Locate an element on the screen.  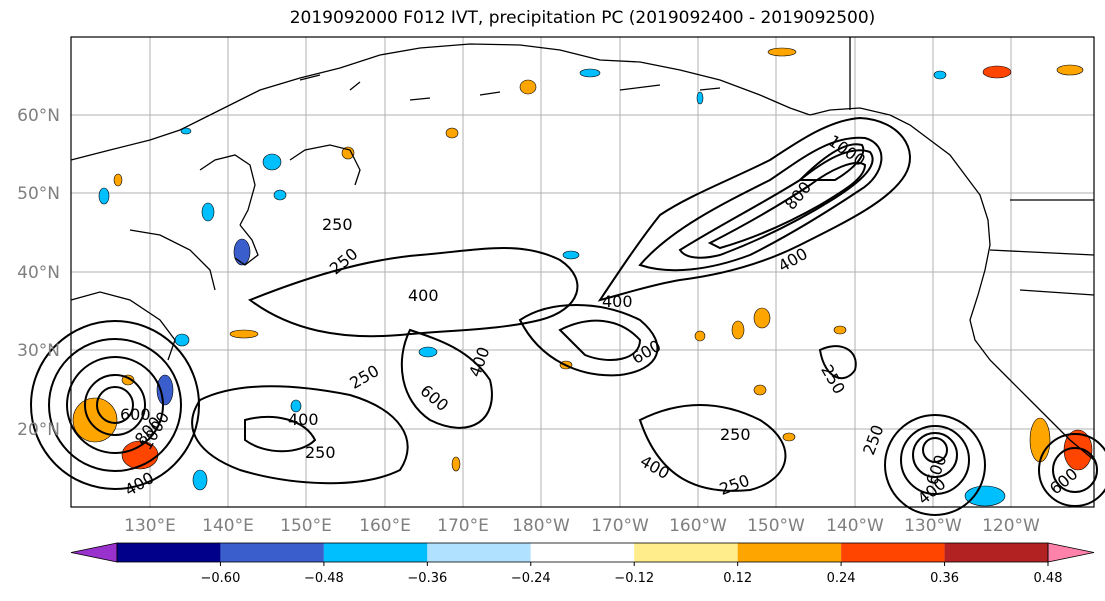
lon-tick-label: 150°E is located at coordinates (306, 526).